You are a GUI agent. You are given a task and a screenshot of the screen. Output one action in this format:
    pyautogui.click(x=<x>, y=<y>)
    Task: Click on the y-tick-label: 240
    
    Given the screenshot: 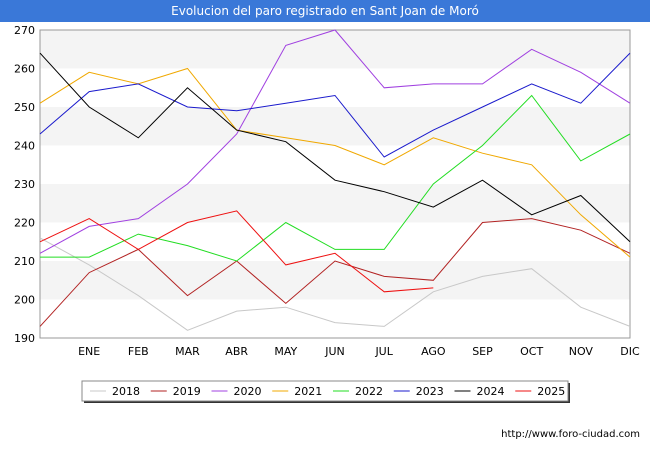 What is the action you would take?
    pyautogui.click(x=24, y=146)
    